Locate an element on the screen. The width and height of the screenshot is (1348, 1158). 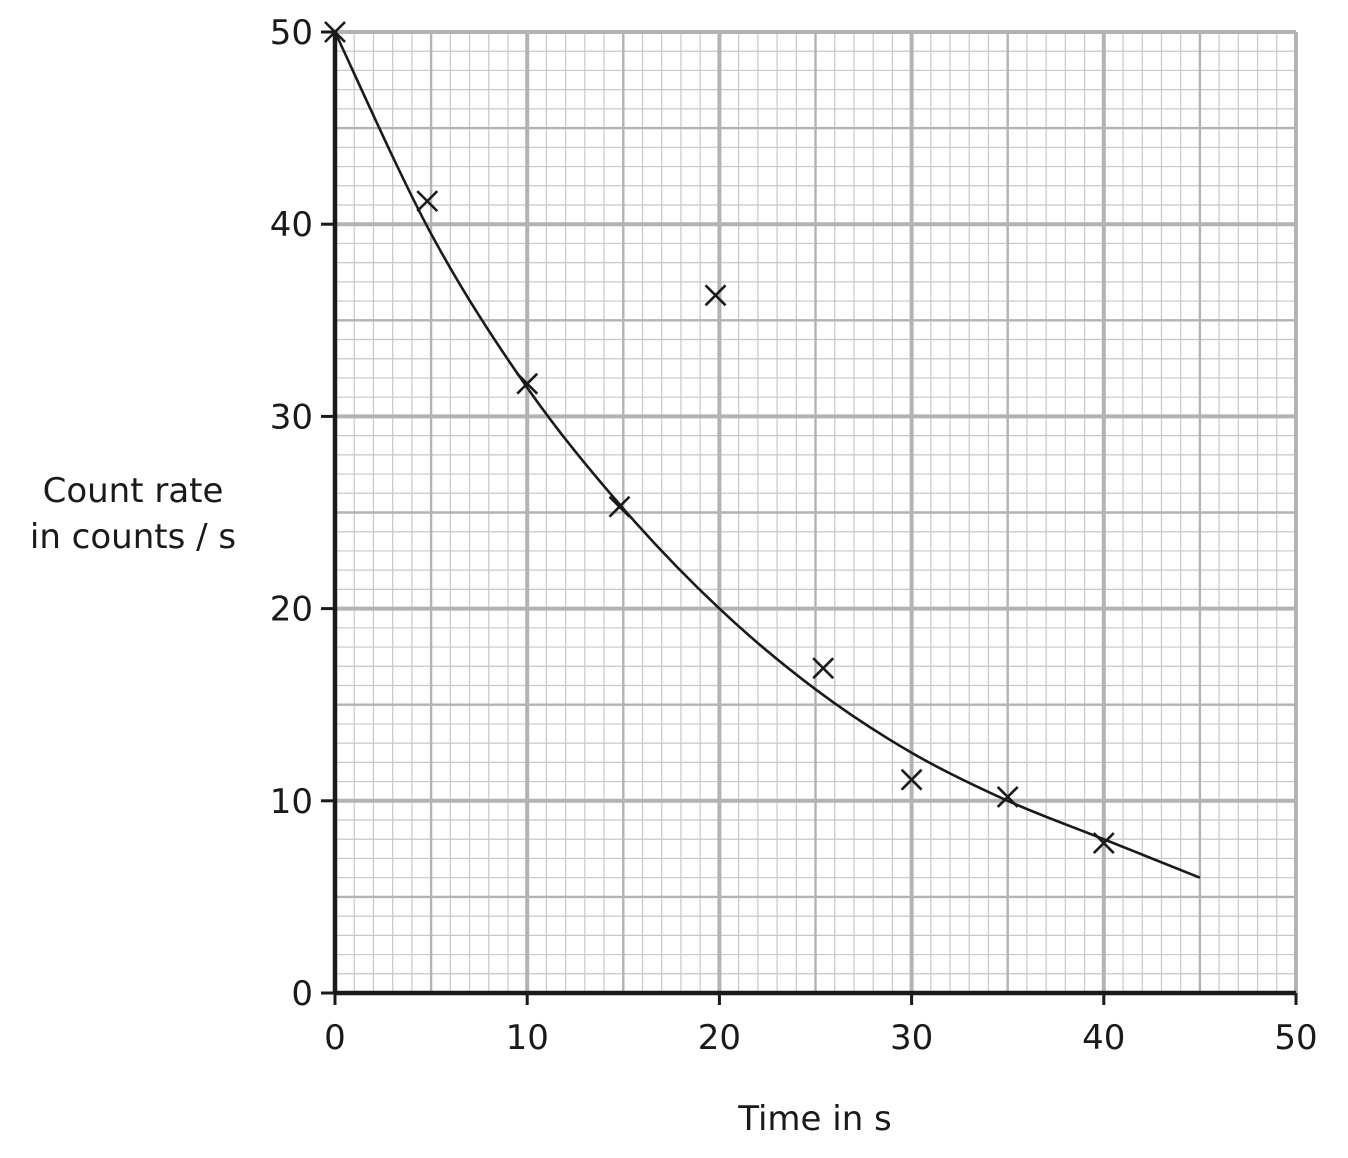
y-axis-title-line-1: Count rate is located at coordinates (133, 491).